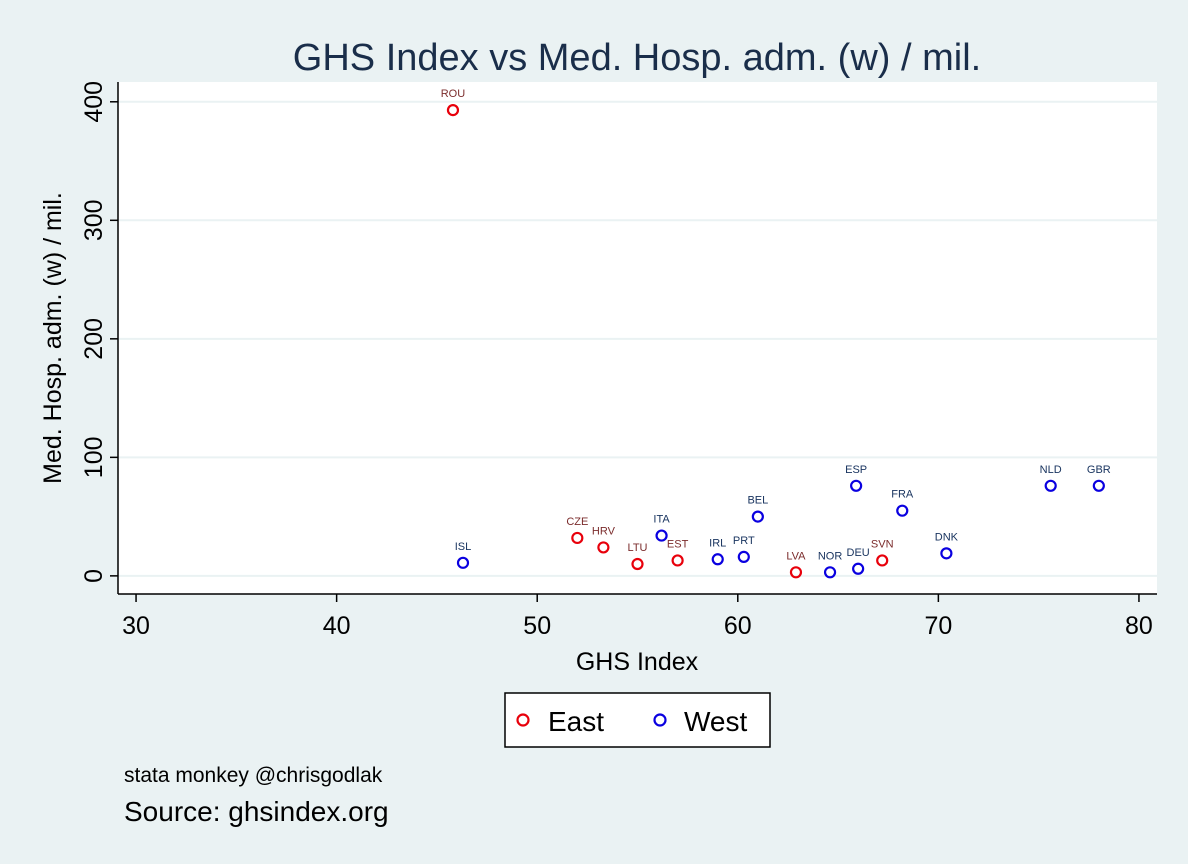 The width and height of the screenshot is (1188, 864). Describe the element at coordinates (757, 501) in the screenshot. I see `point-label-bel: BEL` at that location.